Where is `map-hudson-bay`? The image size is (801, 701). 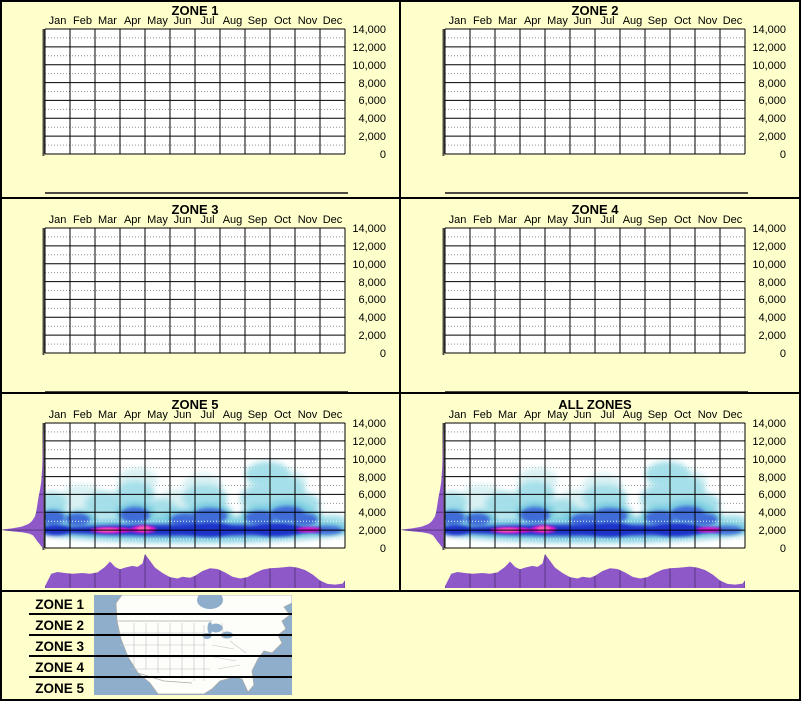
map-hudson-bay is located at coordinates (210, 602).